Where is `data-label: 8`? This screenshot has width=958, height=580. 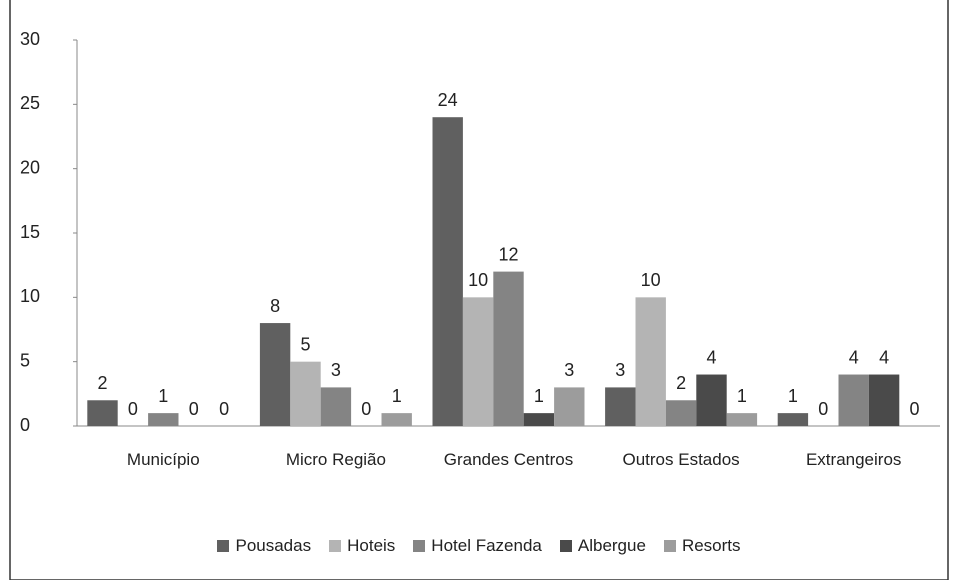 data-label: 8 is located at coordinates (275, 306).